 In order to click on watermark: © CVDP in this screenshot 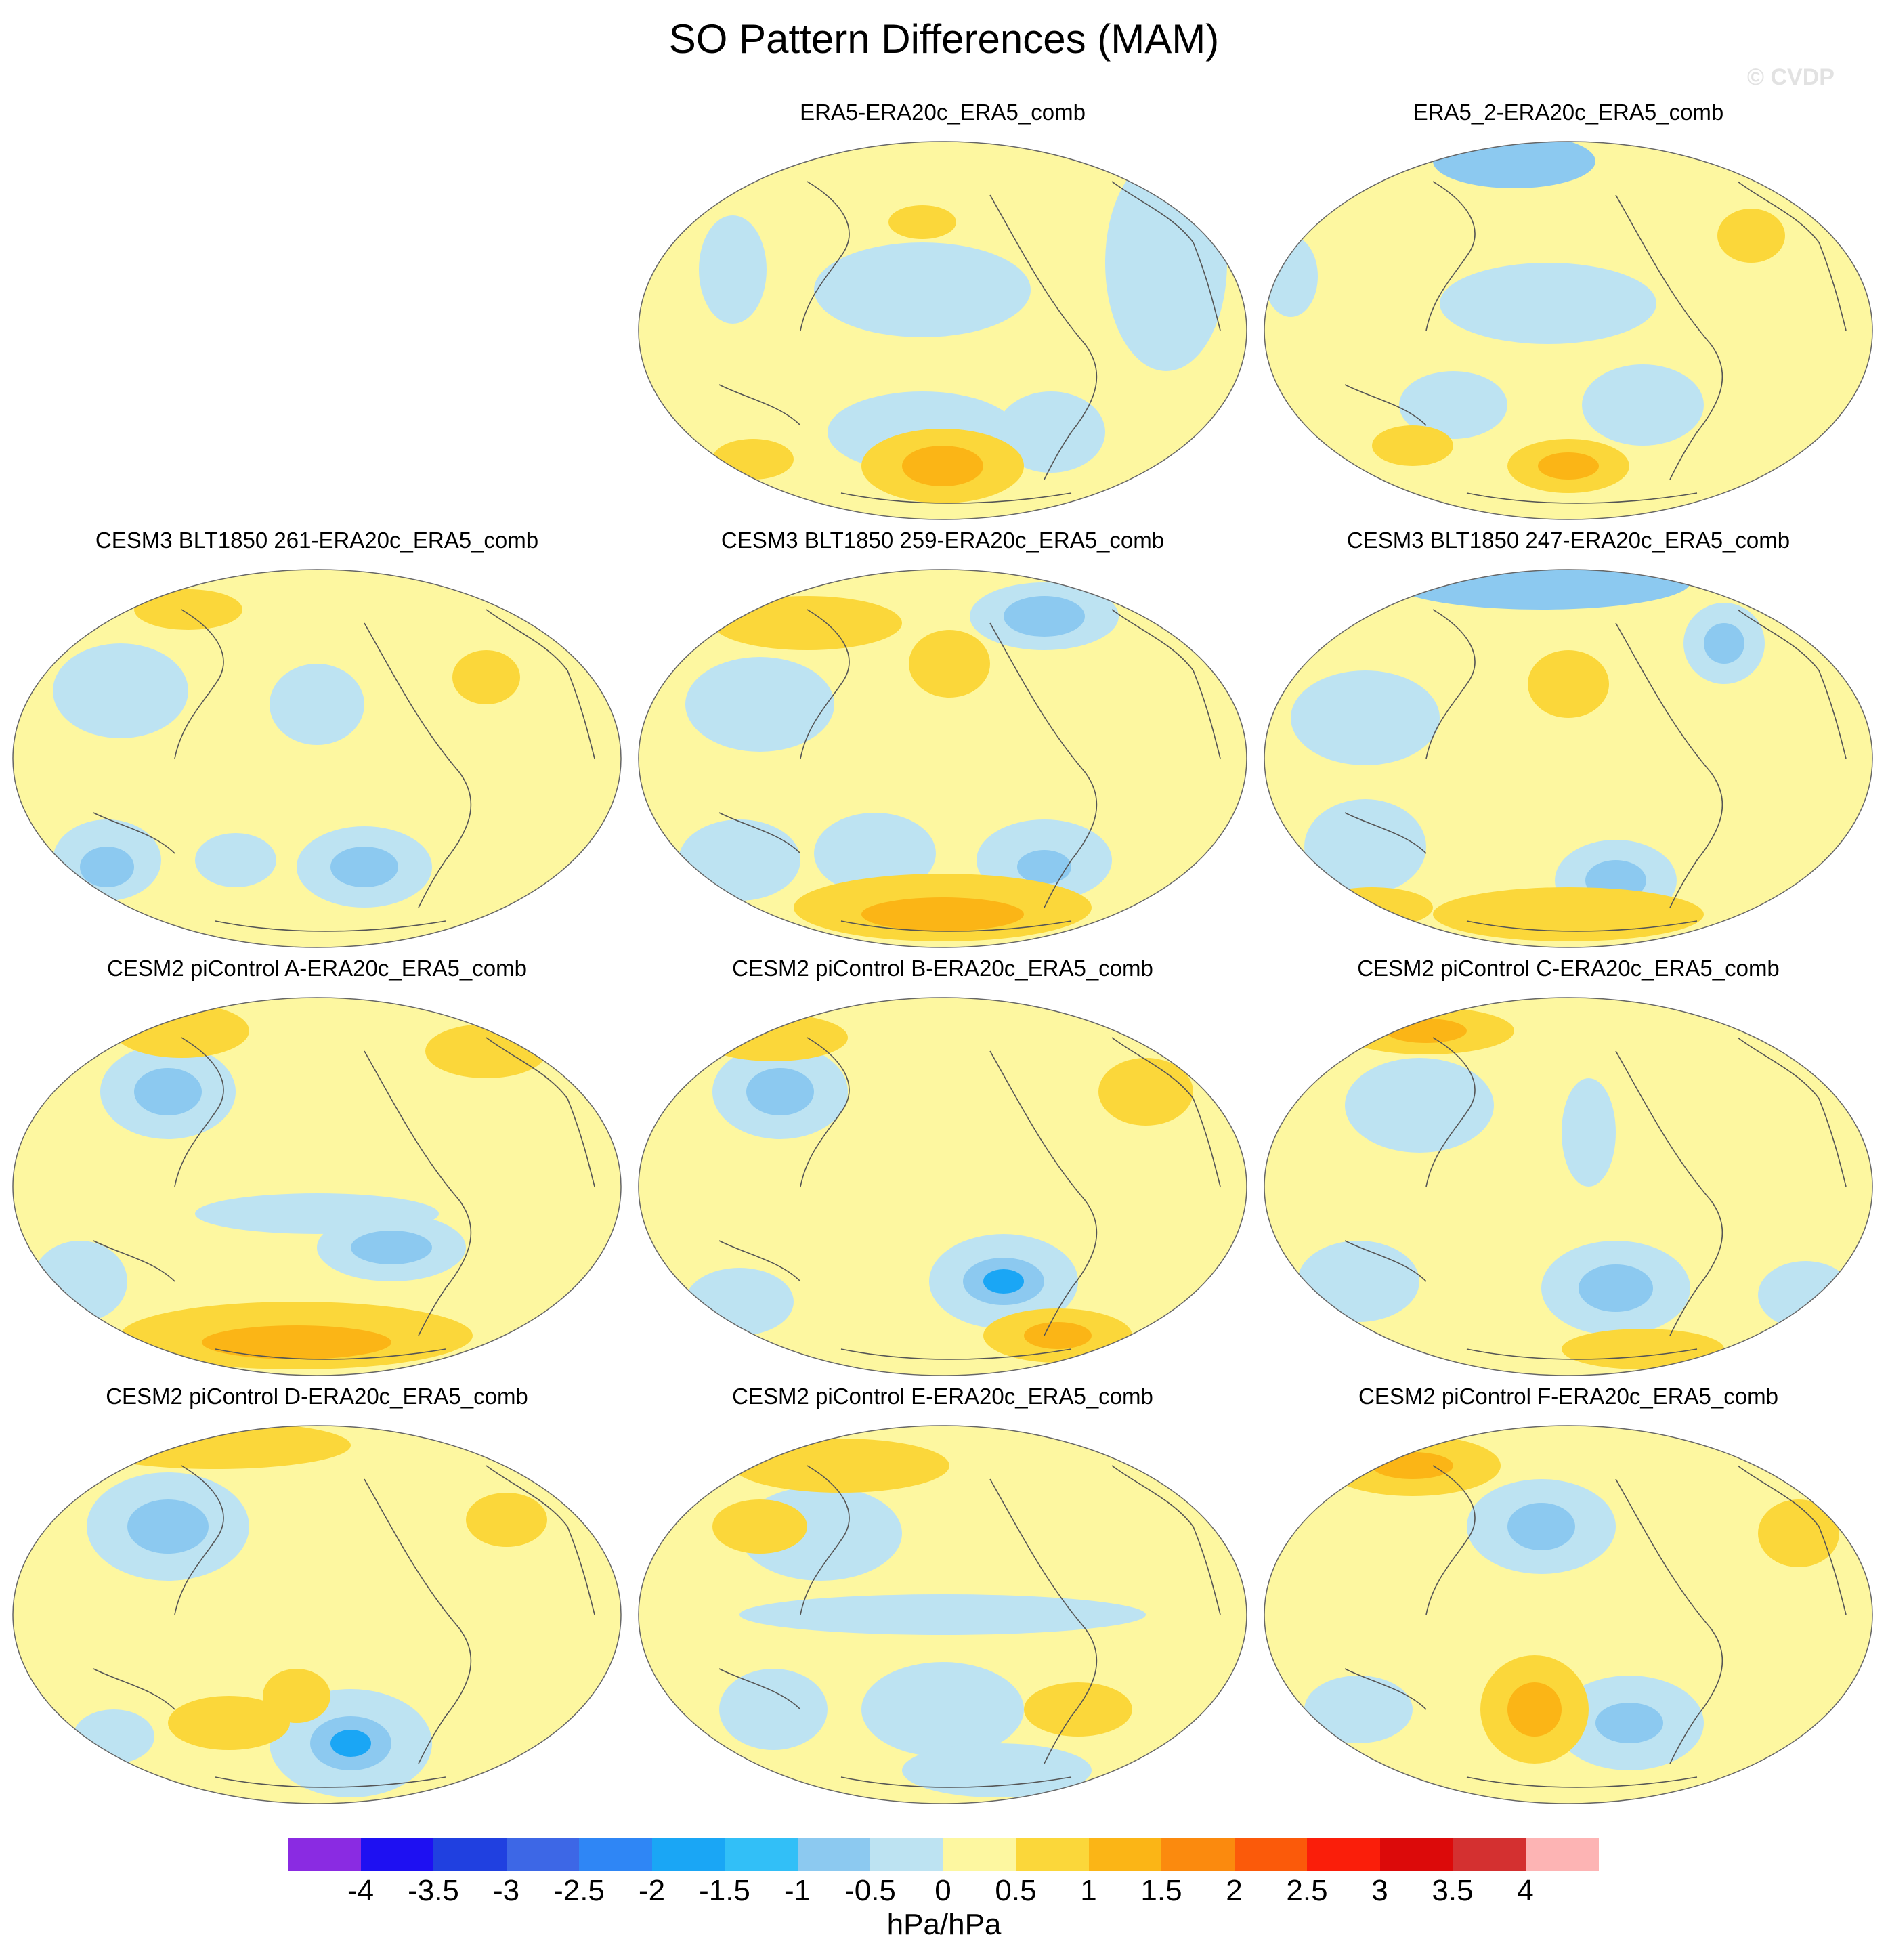, I will do `click(1791, 77)`.